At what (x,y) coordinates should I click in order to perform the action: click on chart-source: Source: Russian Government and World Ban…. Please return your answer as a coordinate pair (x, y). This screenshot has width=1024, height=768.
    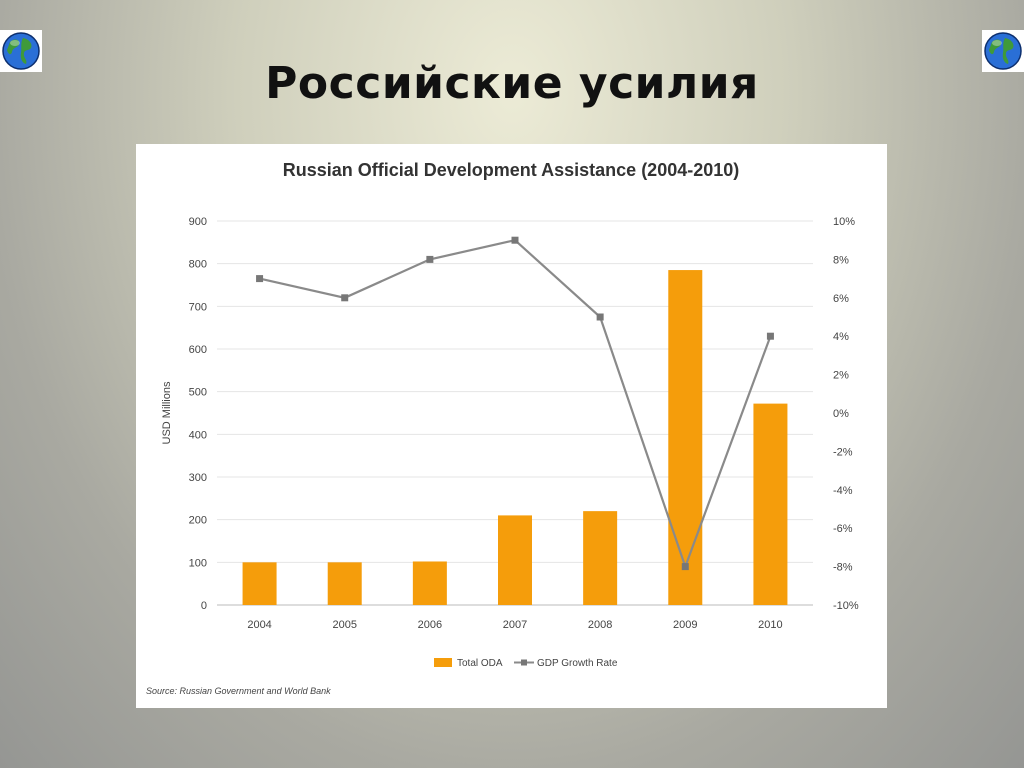
    Looking at the image, I should click on (238, 691).